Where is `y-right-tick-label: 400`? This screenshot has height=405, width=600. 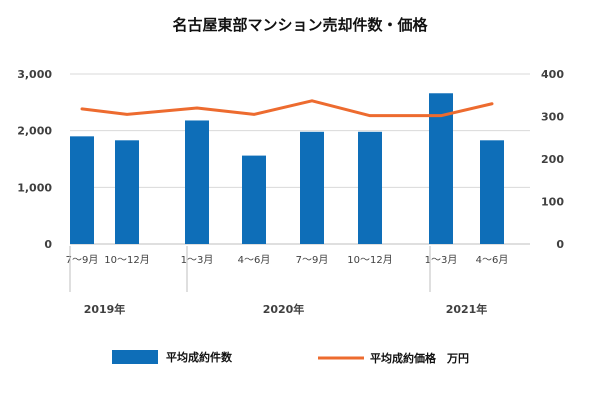 y-right-tick-label: 400 is located at coordinates (552, 74).